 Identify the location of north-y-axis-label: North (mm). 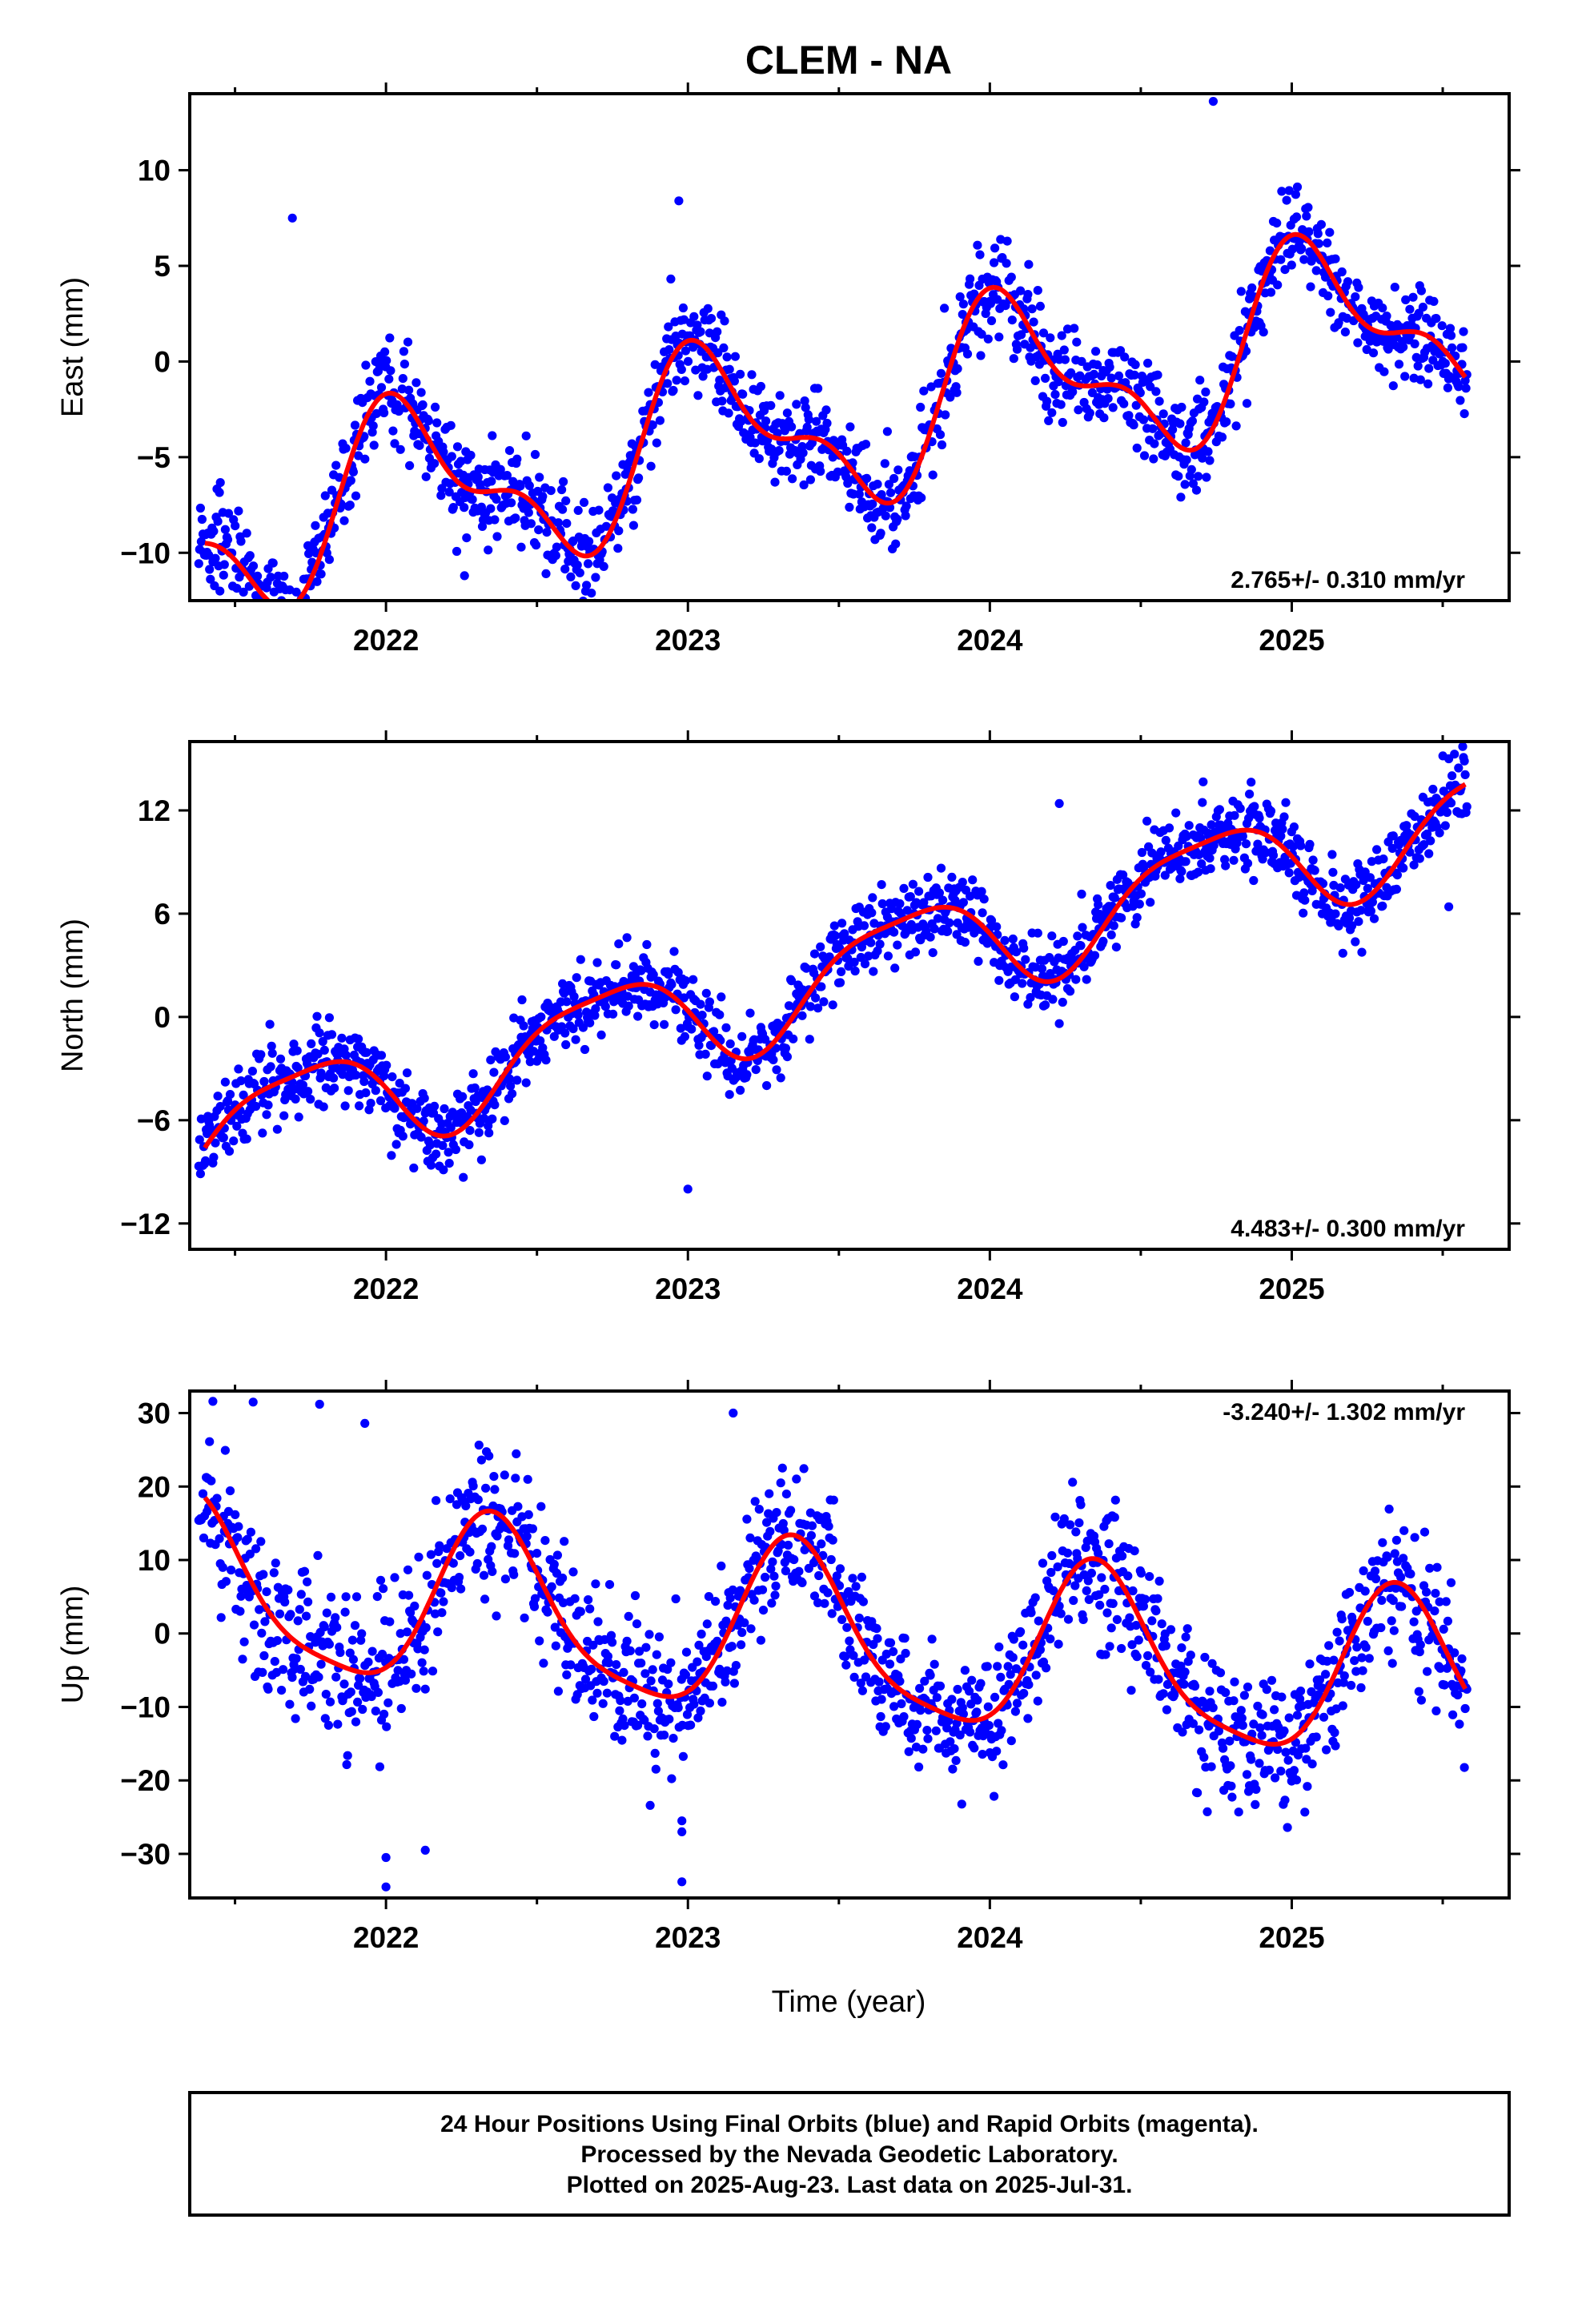
(73, 995).